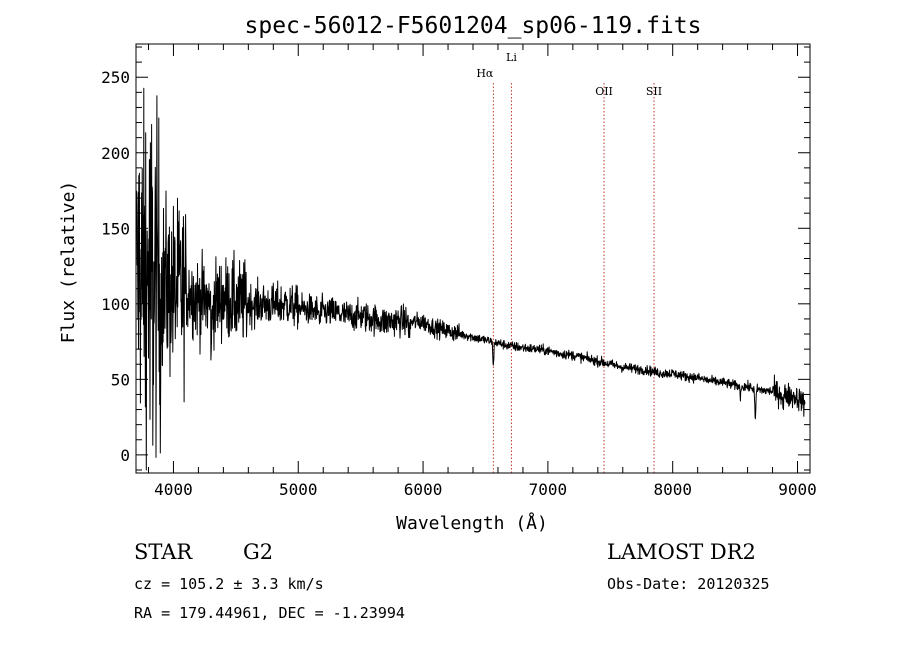 The image size is (900, 649). Describe the element at coordinates (229, 584) in the screenshot. I see `redshift-velocity: cz = 105.2 ± 3.3 km/s` at that location.